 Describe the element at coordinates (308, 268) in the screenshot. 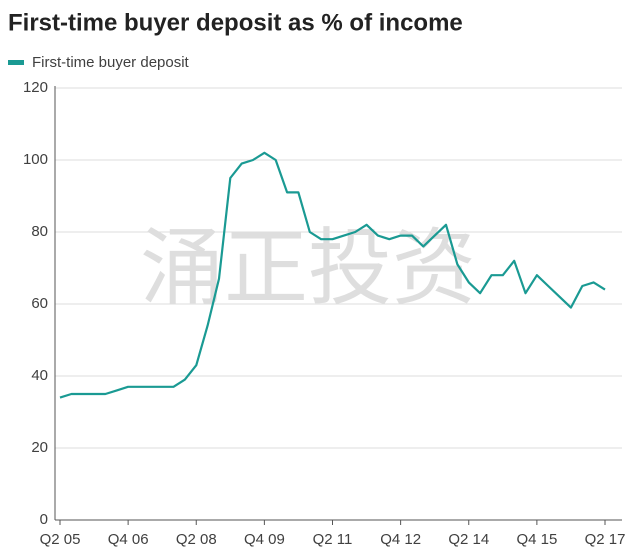

I see `watermark: 涌正投资` at that location.